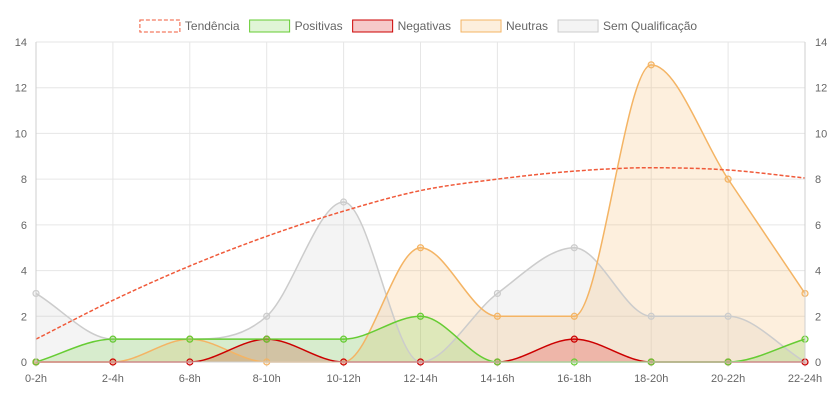  What do you see at coordinates (36, 379) in the screenshot?
I see `x-tick-label: 0-2h` at bounding box center [36, 379].